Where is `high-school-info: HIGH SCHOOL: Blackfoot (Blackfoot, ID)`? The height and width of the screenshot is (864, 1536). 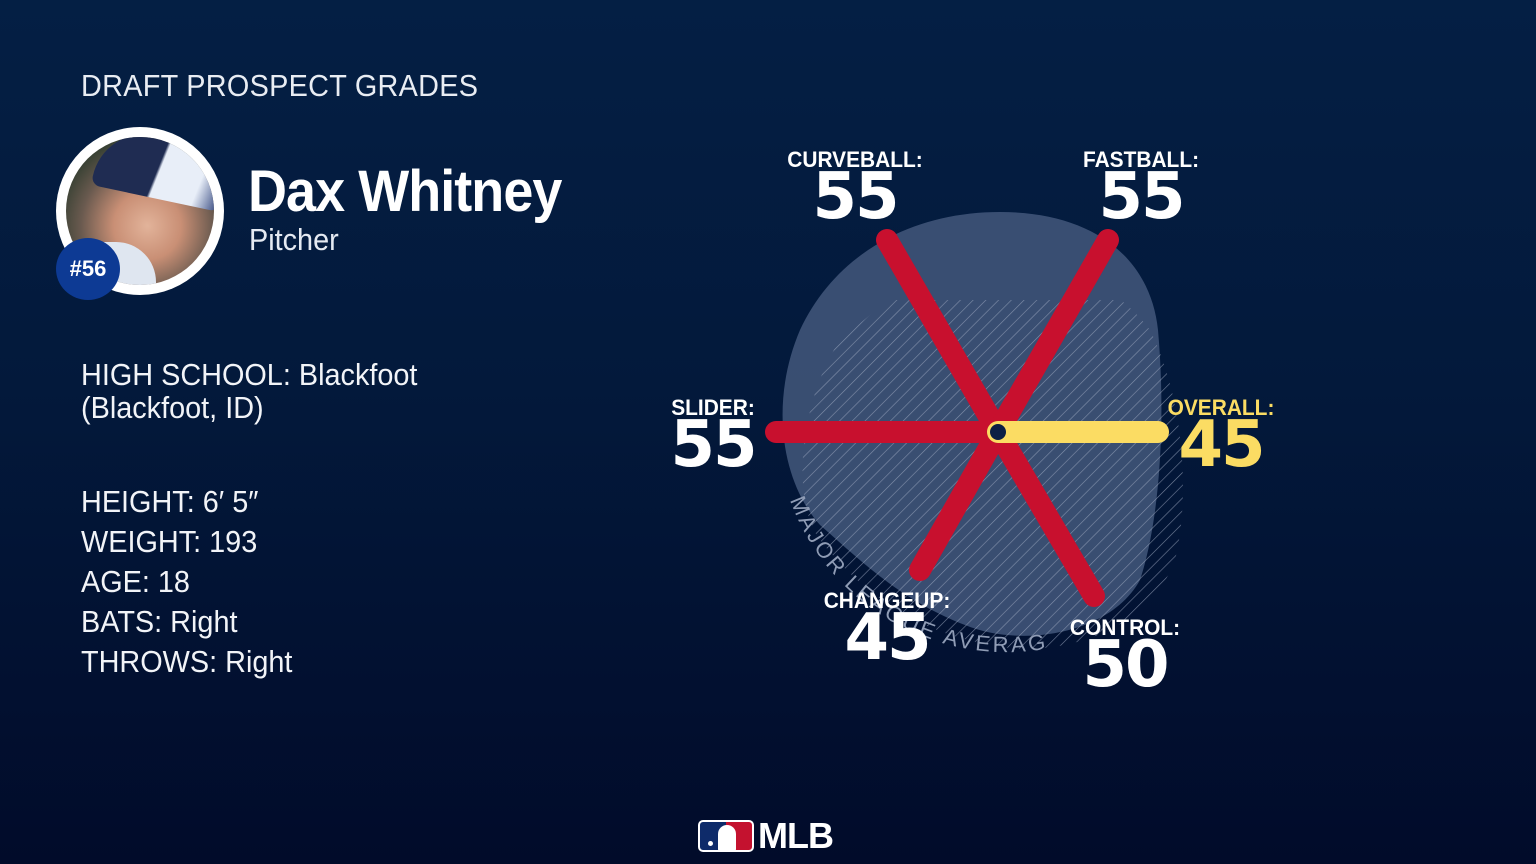 high-school-info: HIGH SCHOOL: Blackfoot (Blackfoot, ID) is located at coordinates (249, 391).